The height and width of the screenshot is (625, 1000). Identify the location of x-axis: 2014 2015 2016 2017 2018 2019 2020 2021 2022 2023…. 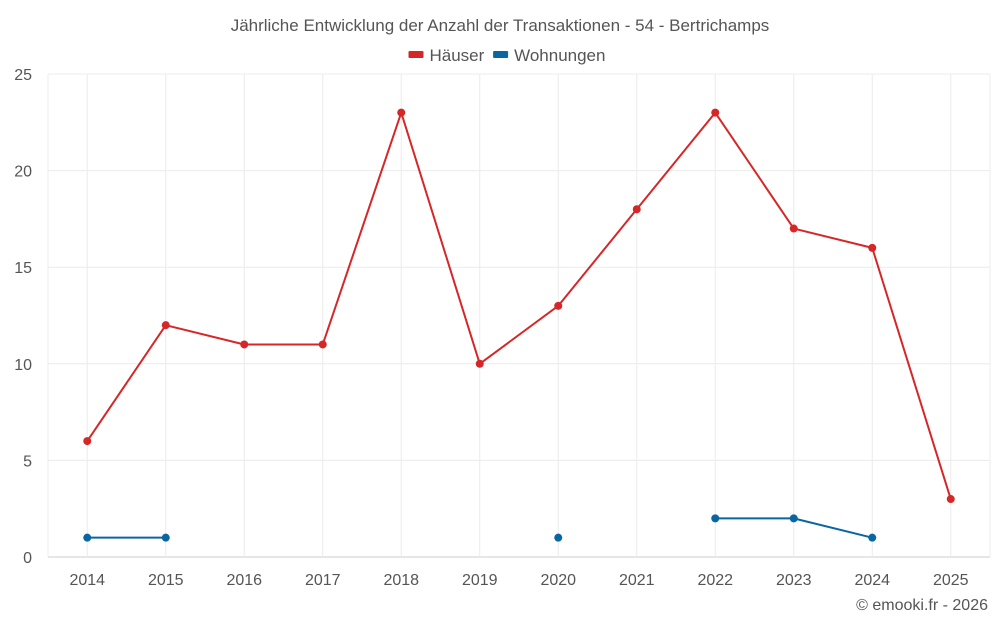
(518, 580).